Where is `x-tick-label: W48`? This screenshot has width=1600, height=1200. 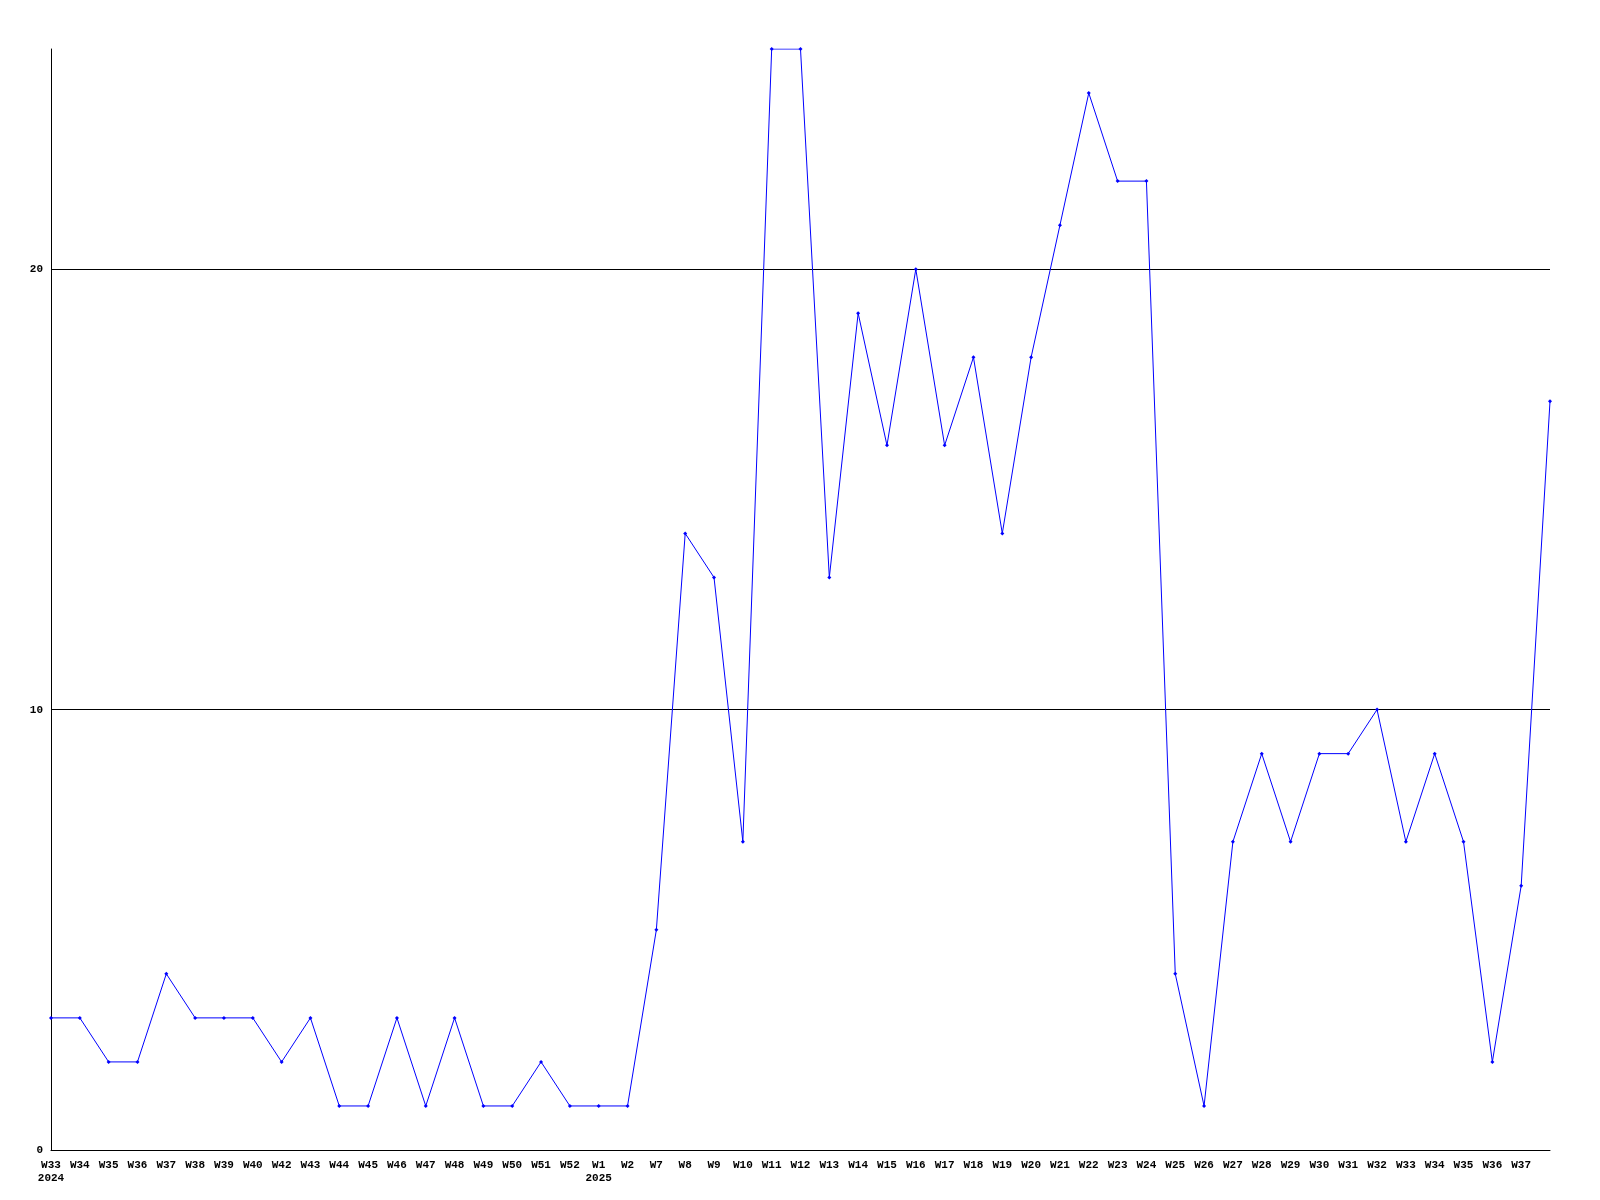 x-tick-label: W48 is located at coordinates (454, 1164).